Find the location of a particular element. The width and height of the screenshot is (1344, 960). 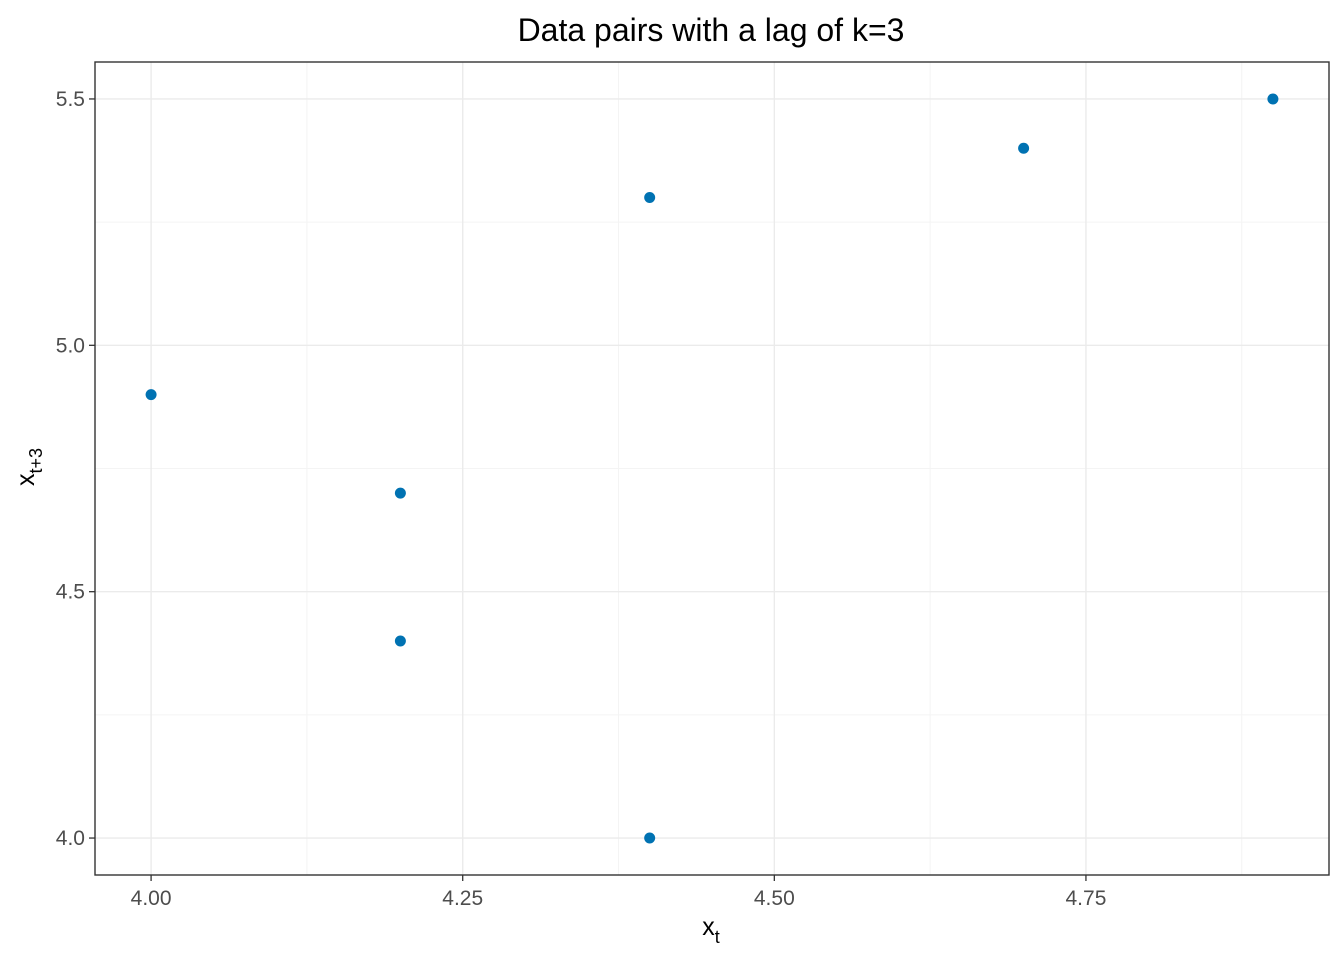

y-axis-label: xt+3 is located at coordinates (29, 467).